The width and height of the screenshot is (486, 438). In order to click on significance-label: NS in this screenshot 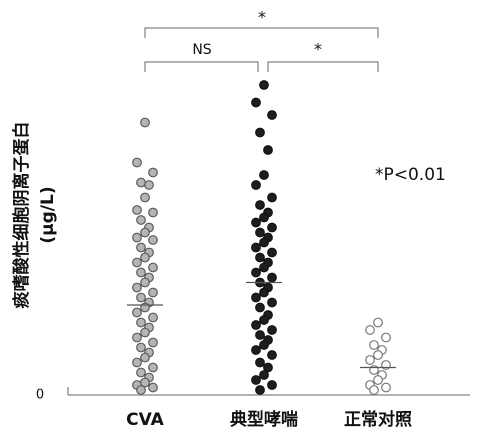, I will do `click(201, 50)`.